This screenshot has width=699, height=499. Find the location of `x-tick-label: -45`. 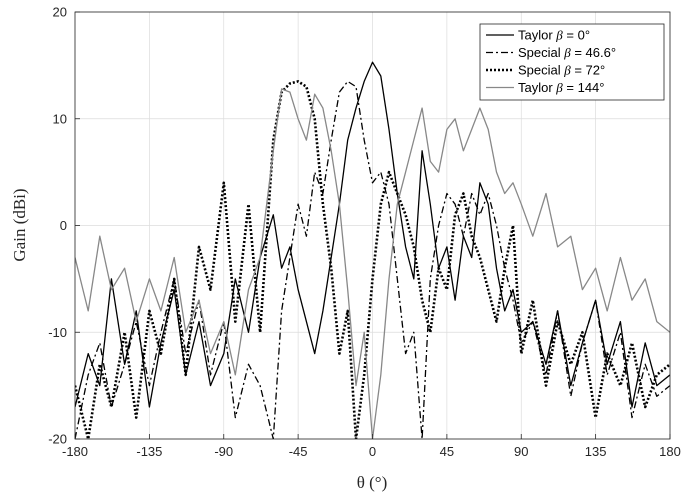

x-tick-label: -45 is located at coordinates (298, 451).